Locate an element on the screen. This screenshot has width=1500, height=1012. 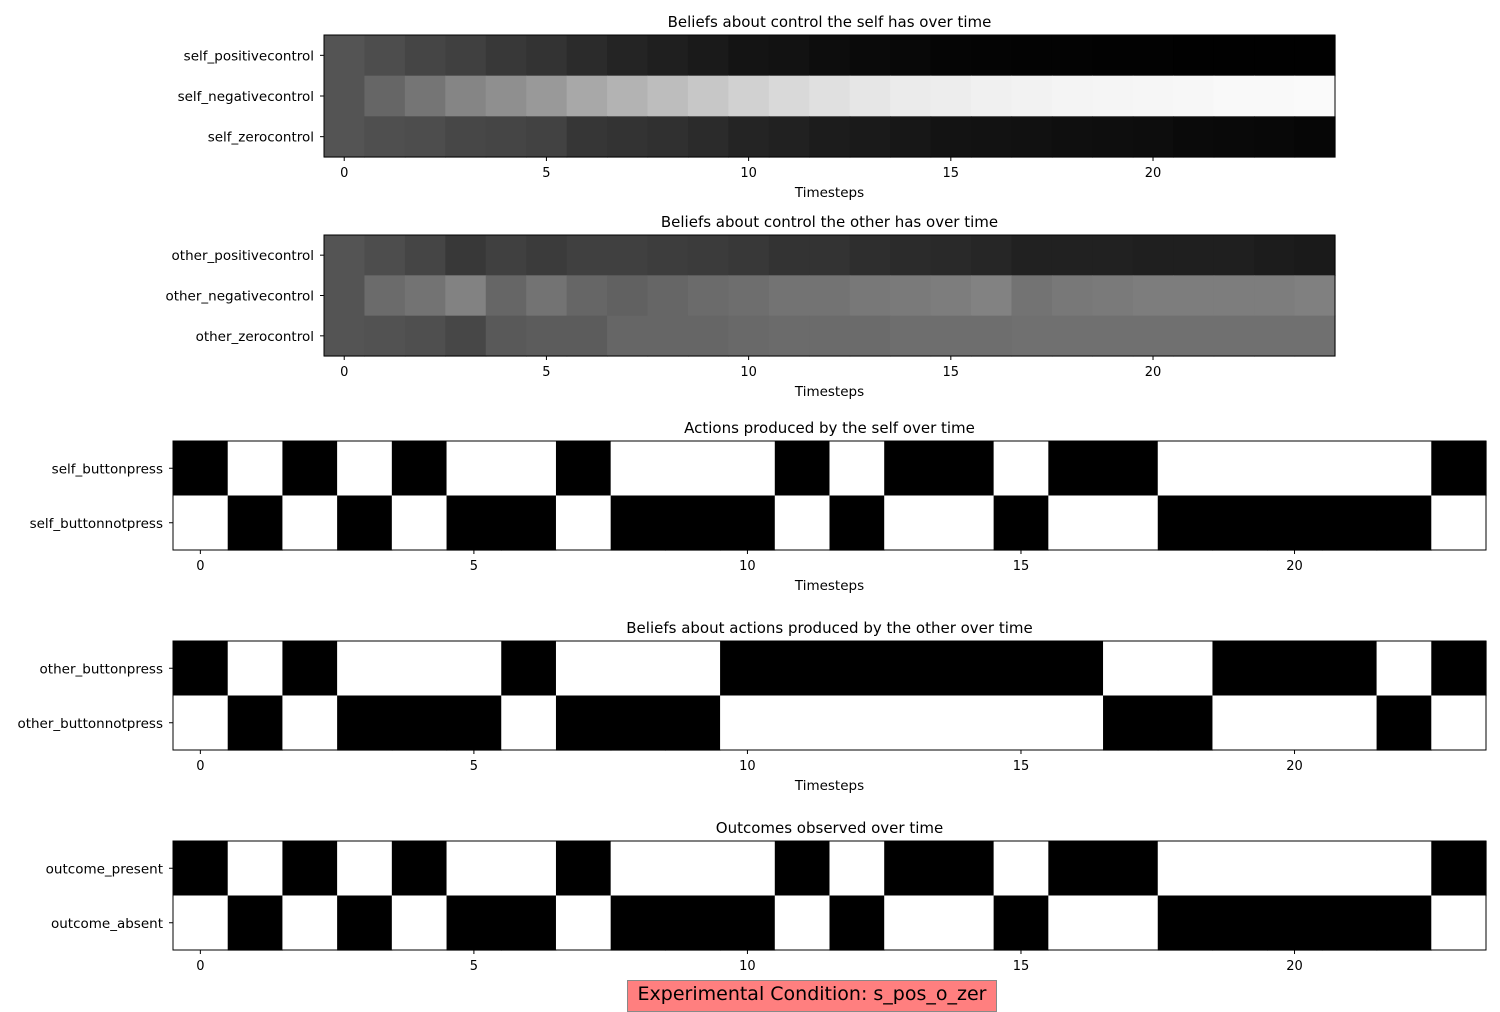
row-label: self_buttonpress is located at coordinates (107, 469).